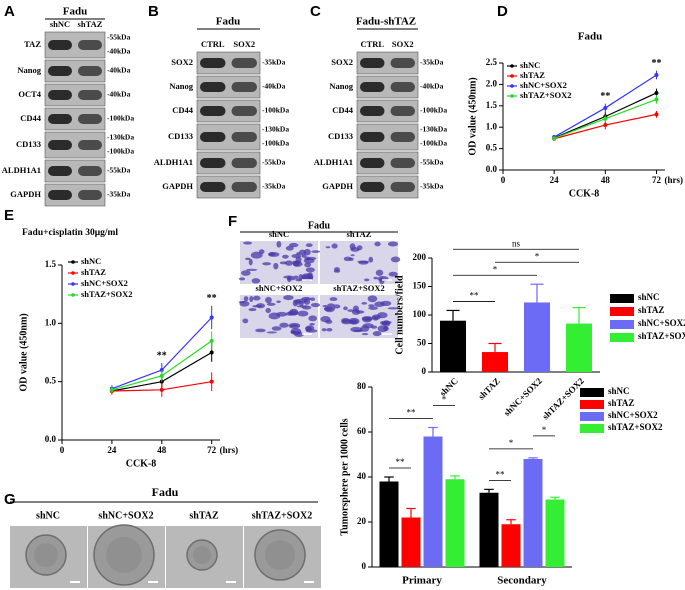 This screenshot has width=685, height=590. Describe the element at coordinates (545, 95) in the screenshot. I see `legend-label: shTAZ+SOX2` at that location.